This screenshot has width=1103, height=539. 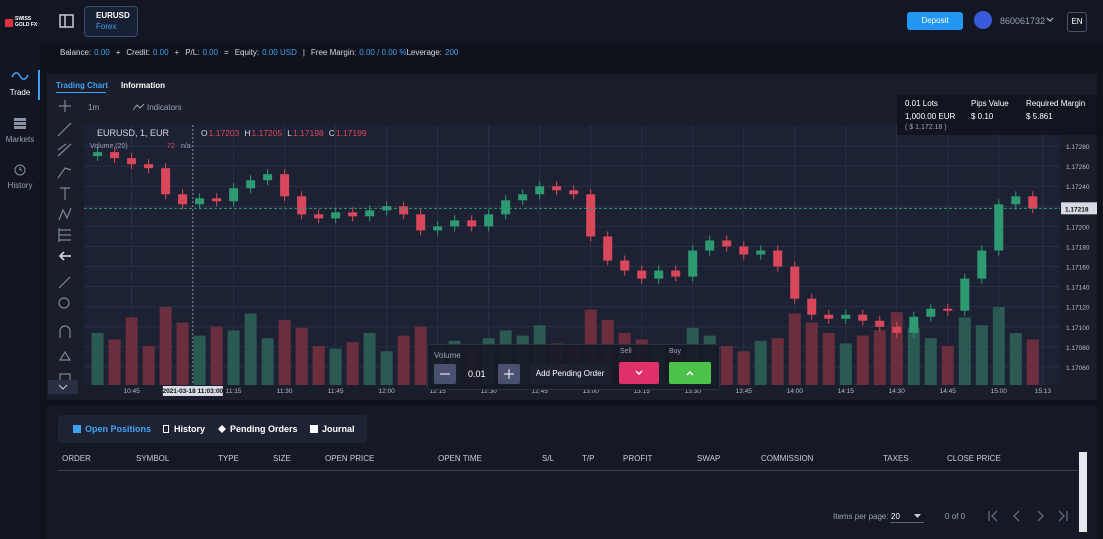 What do you see at coordinates (64, 303) in the screenshot?
I see `tool-zoom` at bounding box center [64, 303].